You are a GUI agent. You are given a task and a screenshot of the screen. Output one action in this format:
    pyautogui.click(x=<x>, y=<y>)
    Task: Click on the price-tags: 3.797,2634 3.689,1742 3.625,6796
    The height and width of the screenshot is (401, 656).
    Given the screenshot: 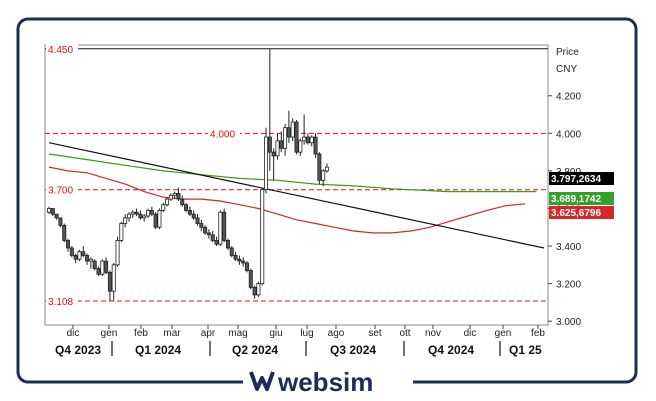 What is the action you would take?
    pyautogui.click(x=581, y=195)
    